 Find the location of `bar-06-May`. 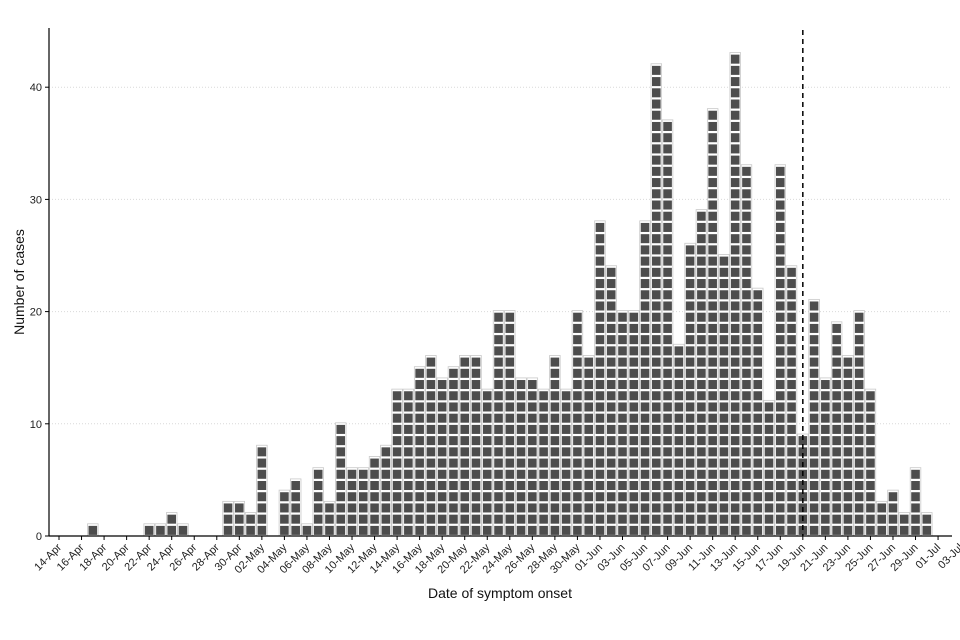

bar-06-May is located at coordinates (307, 530).